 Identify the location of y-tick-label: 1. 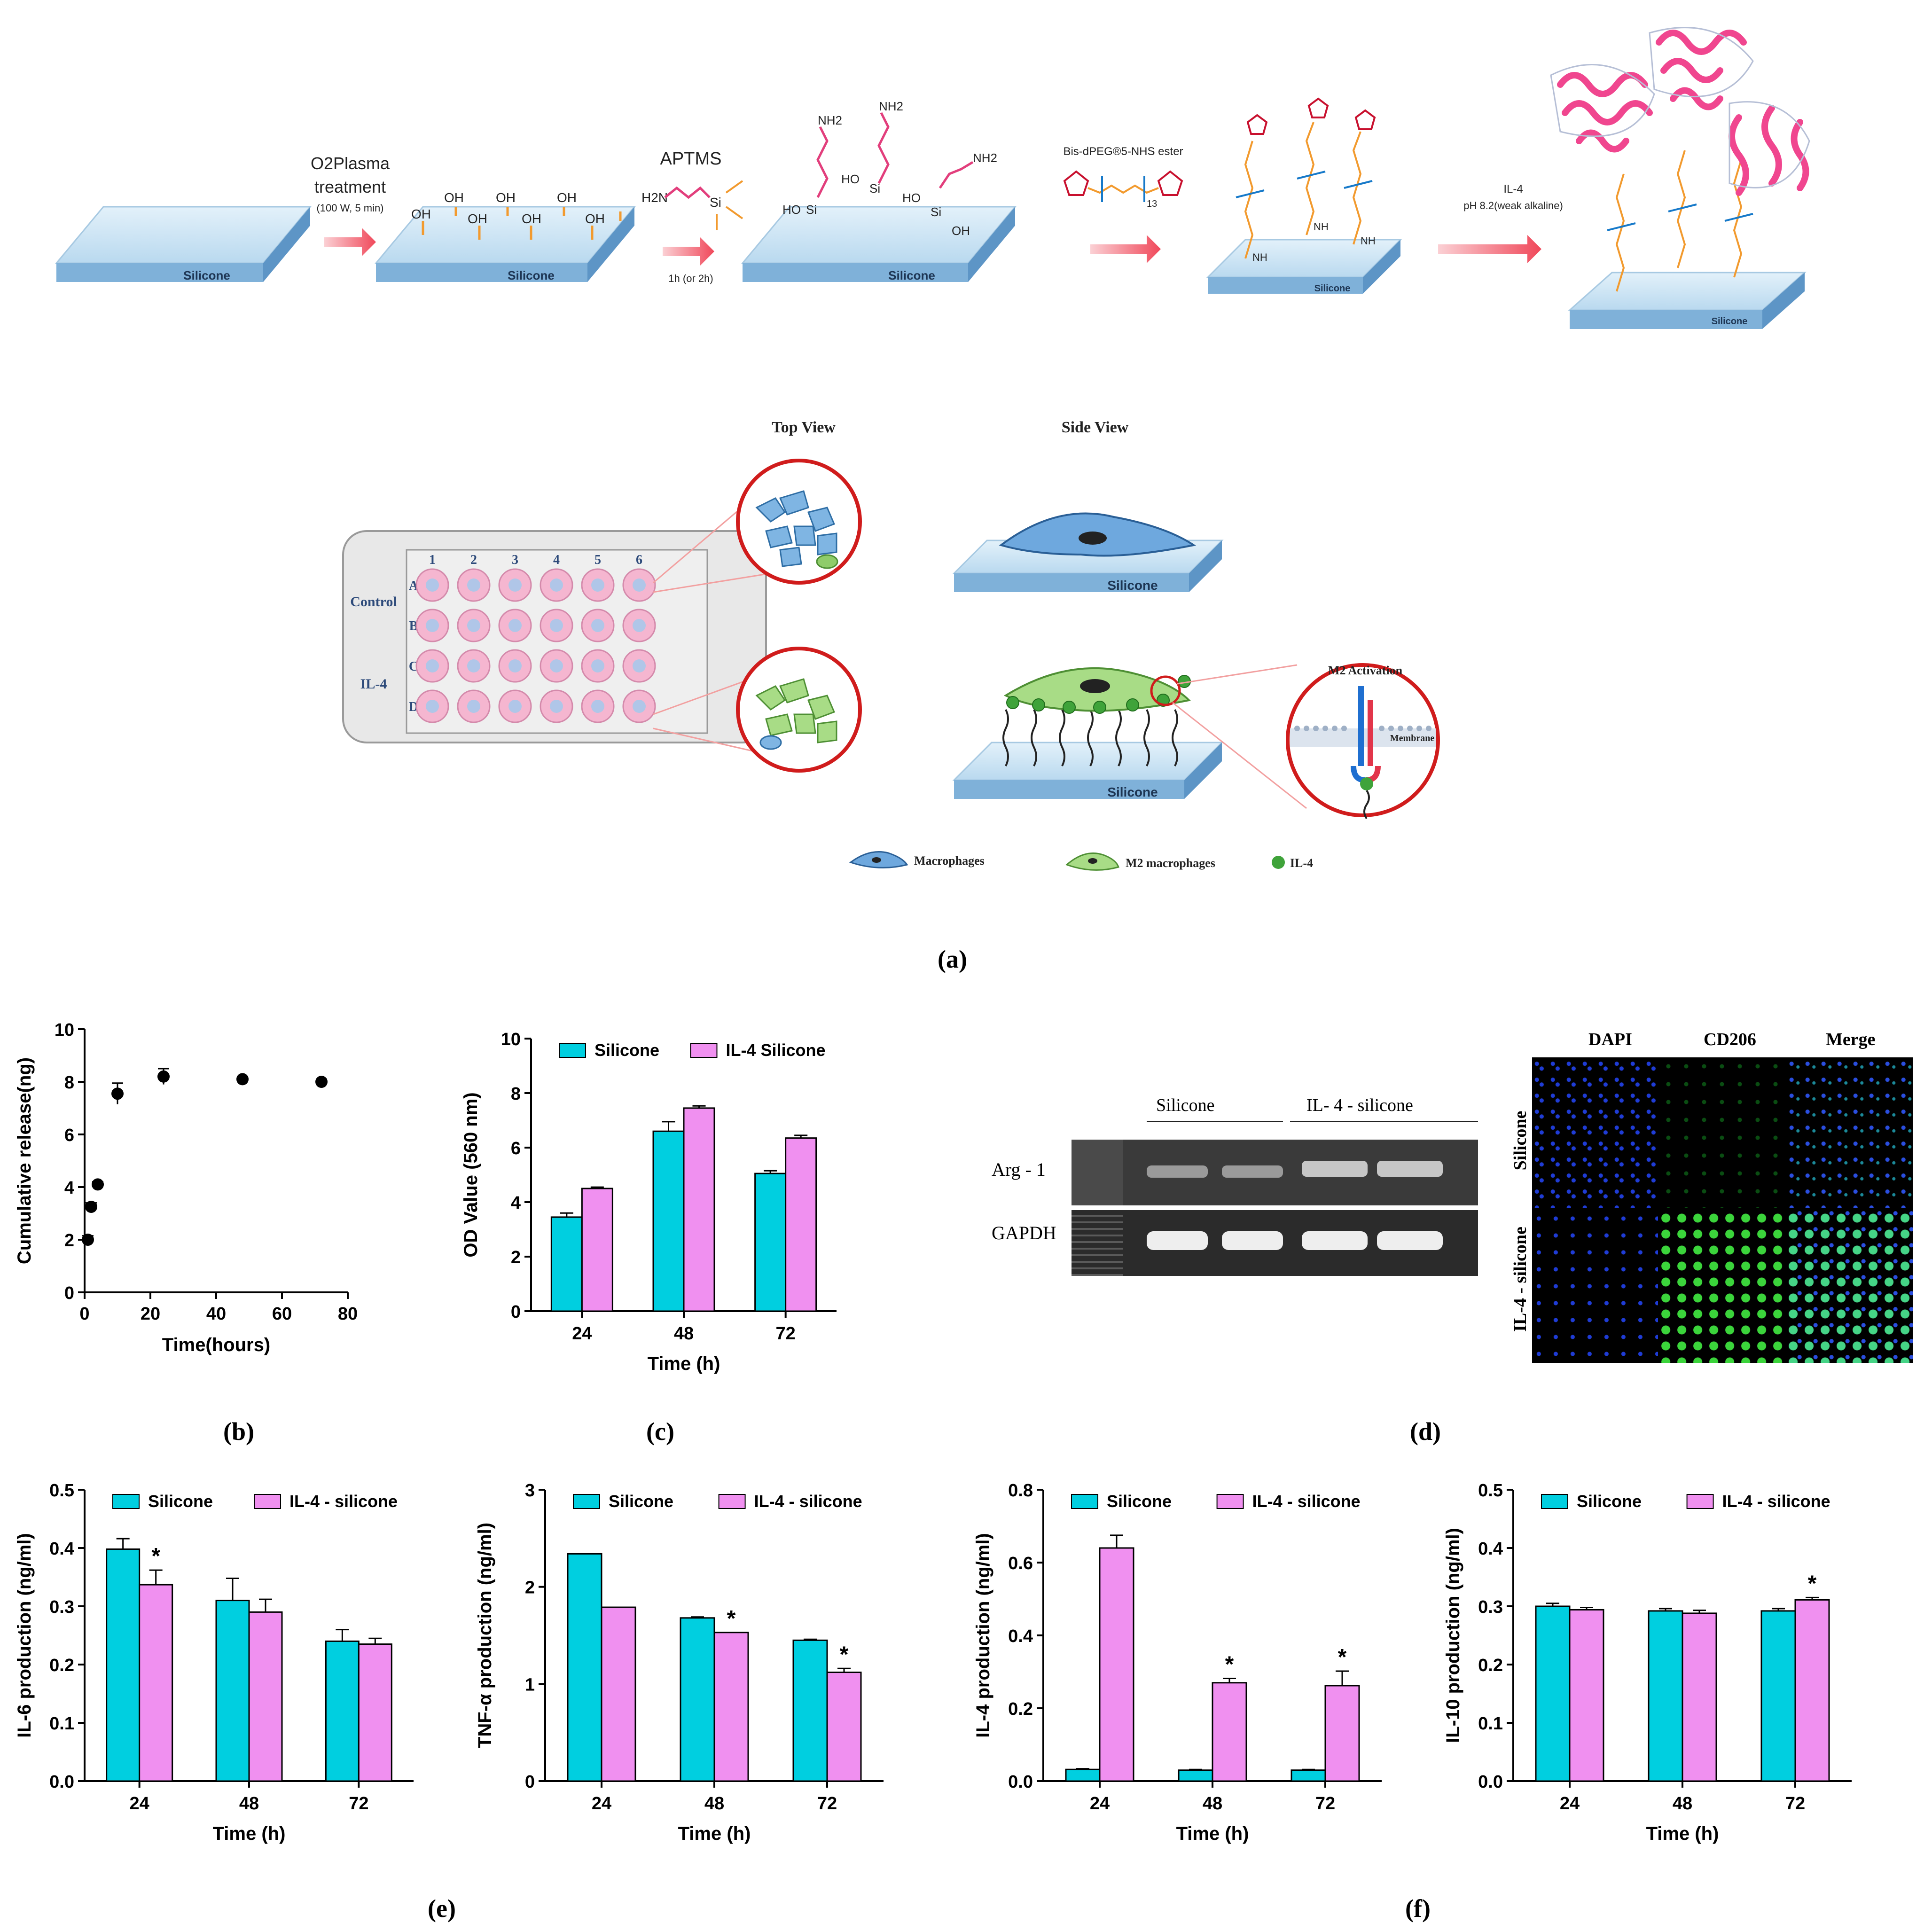
(530, 1685).